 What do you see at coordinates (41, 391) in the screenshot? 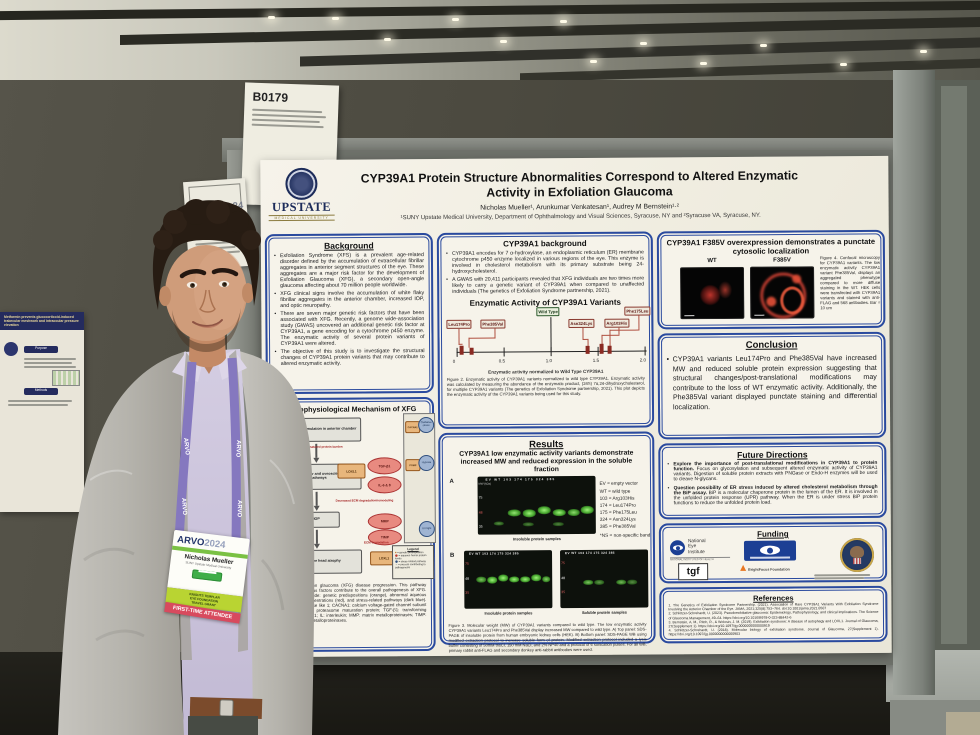
I see `side-poster-section-2: Methods` at bounding box center [41, 391].